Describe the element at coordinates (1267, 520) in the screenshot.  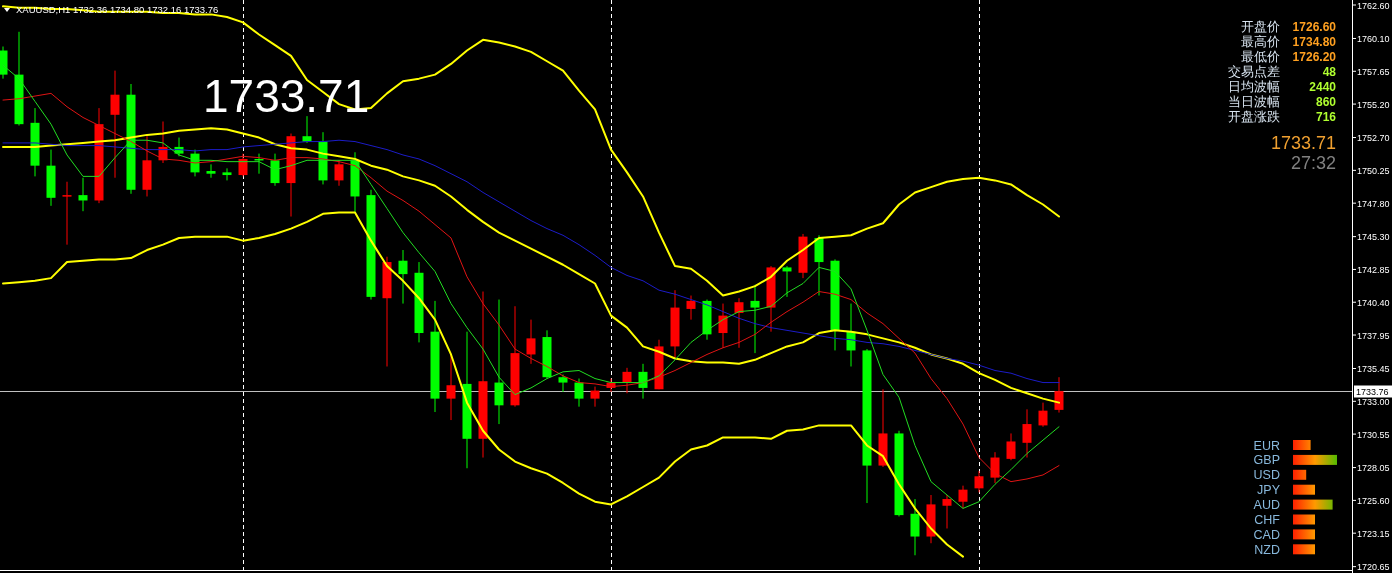
I see `y-tick-label: CHF` at that location.